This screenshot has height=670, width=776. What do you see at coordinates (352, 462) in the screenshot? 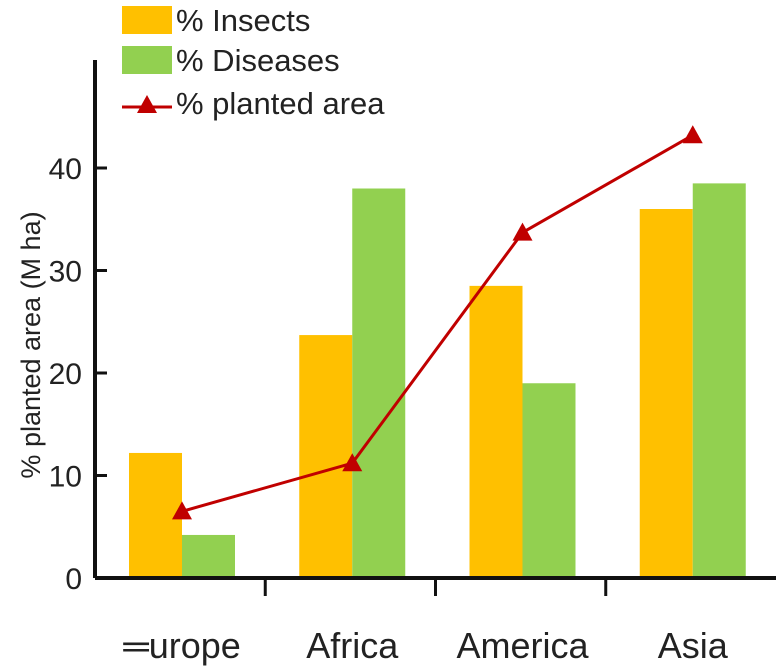
I see `marker-planted-area-africa` at bounding box center [352, 462].